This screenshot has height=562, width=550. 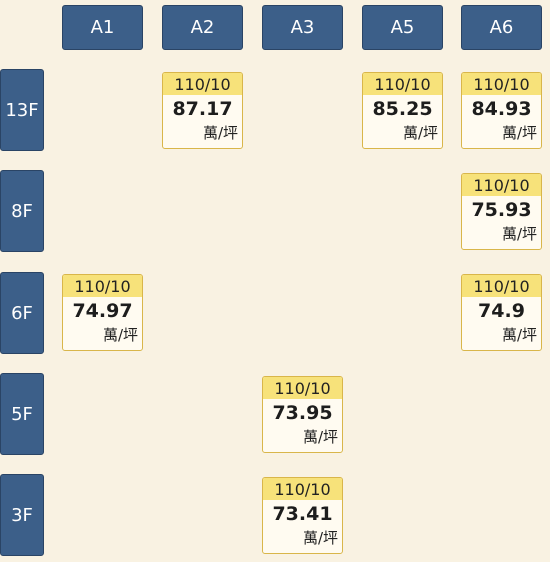 I want to click on unit-price: 74.9, so click(x=501, y=310).